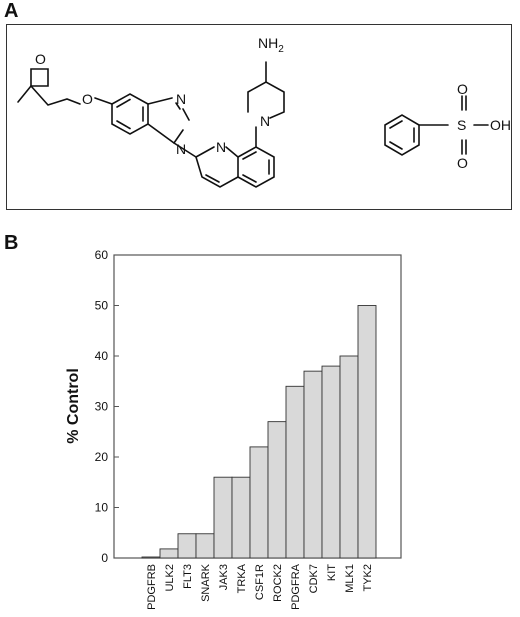 This screenshot has height=617, width=520. What do you see at coordinates (332, 572) in the screenshot?
I see `category-label: KIT` at bounding box center [332, 572].